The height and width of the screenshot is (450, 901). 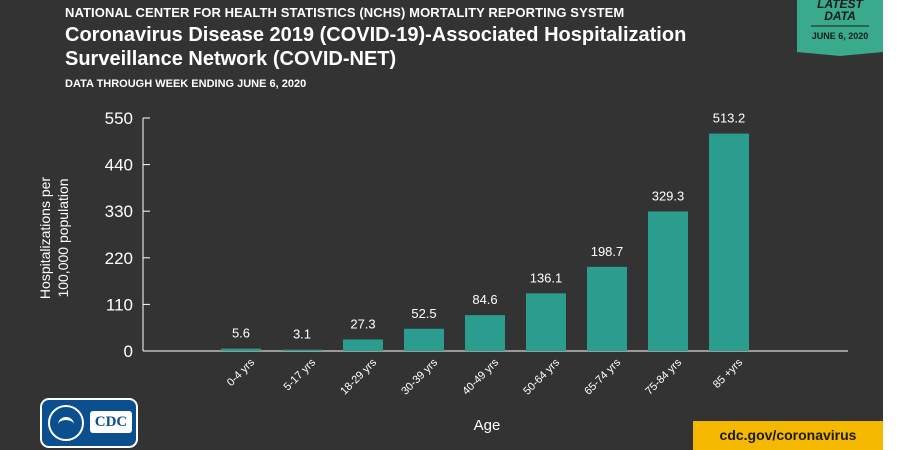 I want to click on y-tick-label: 550, so click(x=119, y=118).